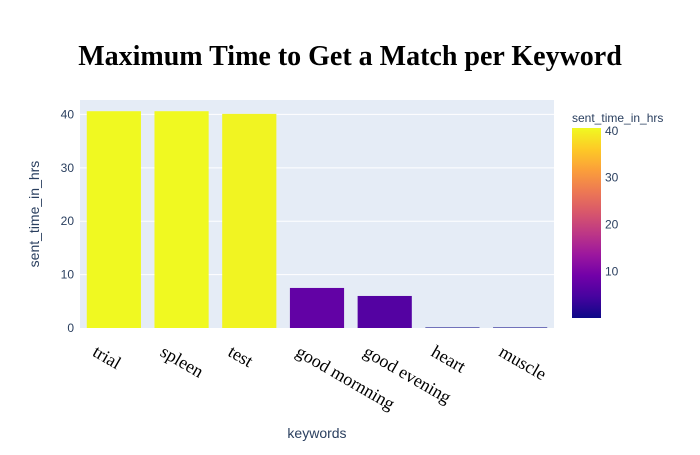 This screenshot has width=700, height=455. I want to click on colorbar: sent_time_in_hrs 10 20 30 40, so click(617, 214).